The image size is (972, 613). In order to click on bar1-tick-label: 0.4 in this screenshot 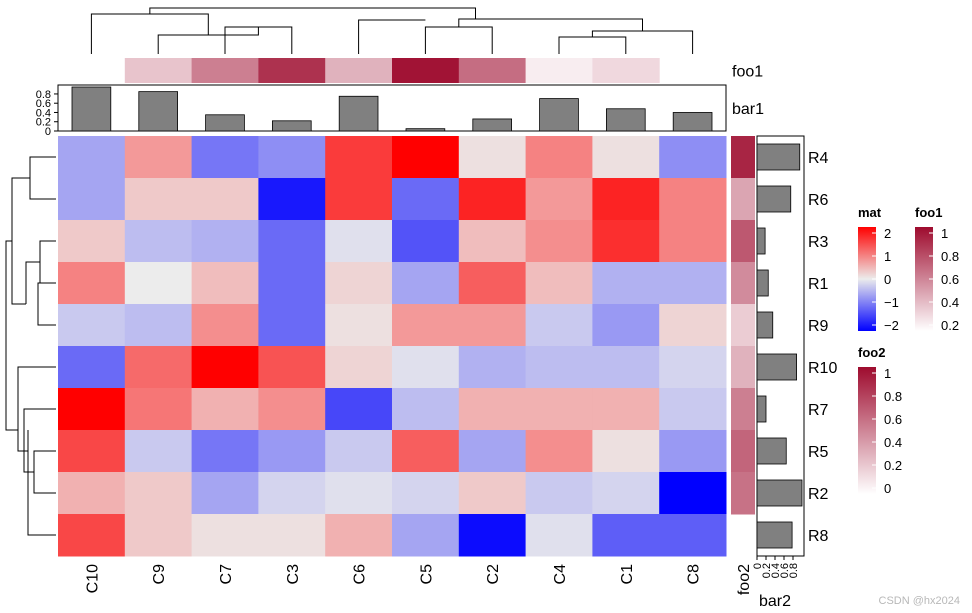, I will do `click(43, 113)`.